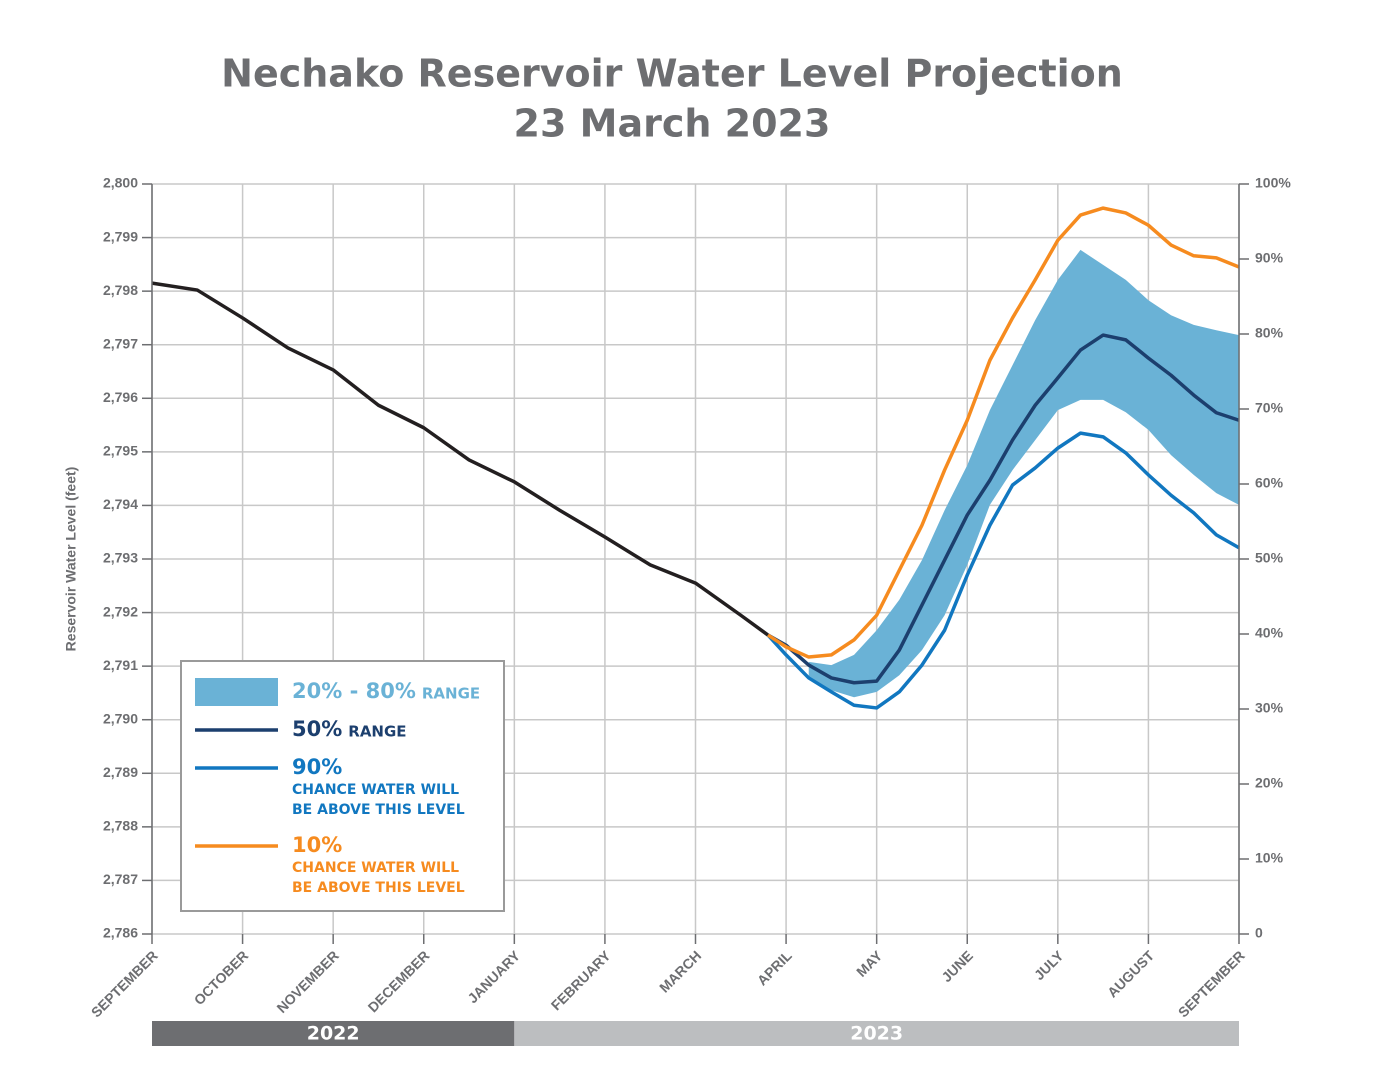  I want to click on x-tick-label: JANUARY, so click(493, 976).